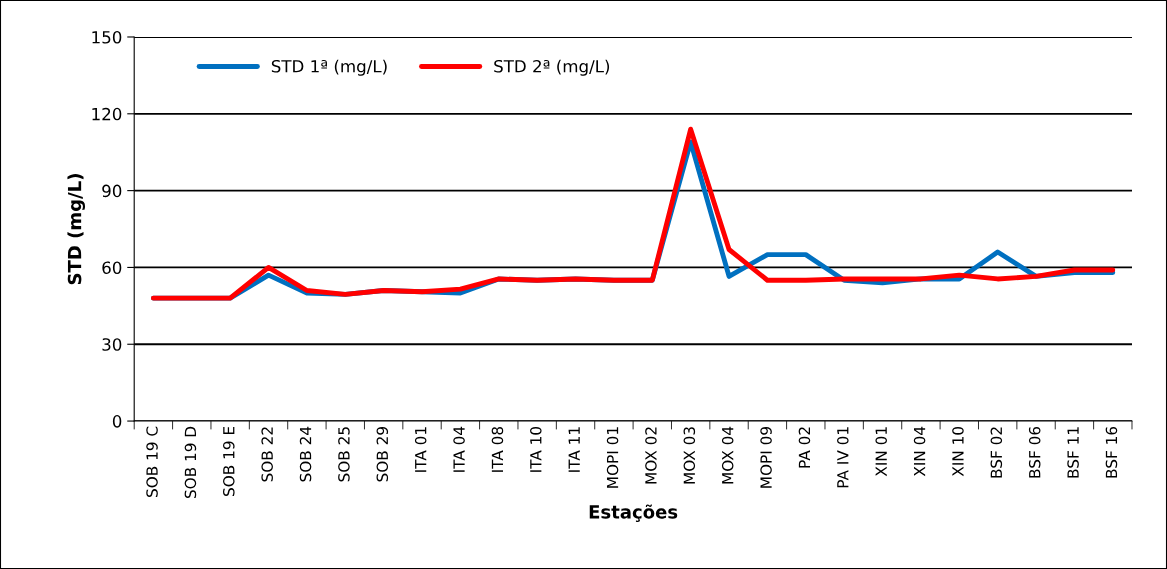 The height and width of the screenshot is (569, 1167). I want to click on x-tick-label: PA 02, so click(804, 447).